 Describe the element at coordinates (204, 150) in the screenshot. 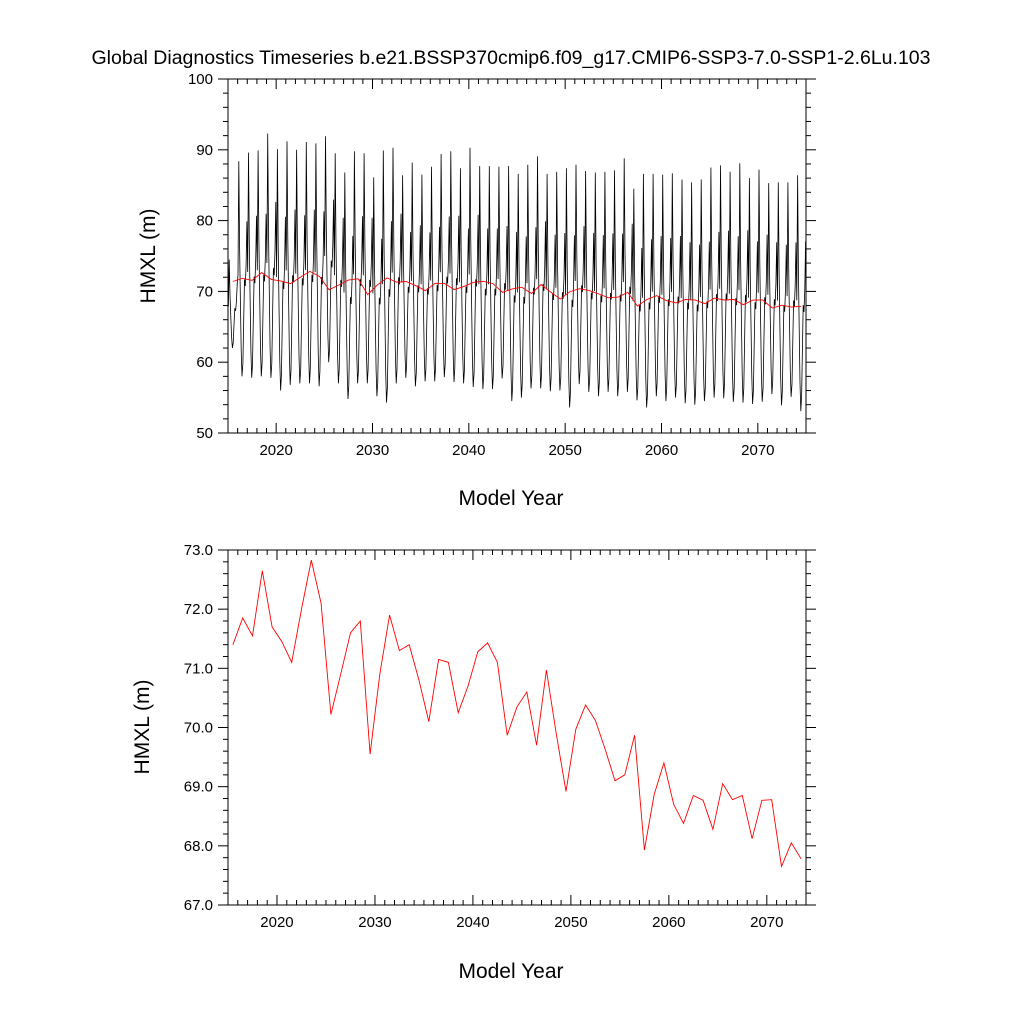

I see `top-panel-y-tick-label: 90` at that location.